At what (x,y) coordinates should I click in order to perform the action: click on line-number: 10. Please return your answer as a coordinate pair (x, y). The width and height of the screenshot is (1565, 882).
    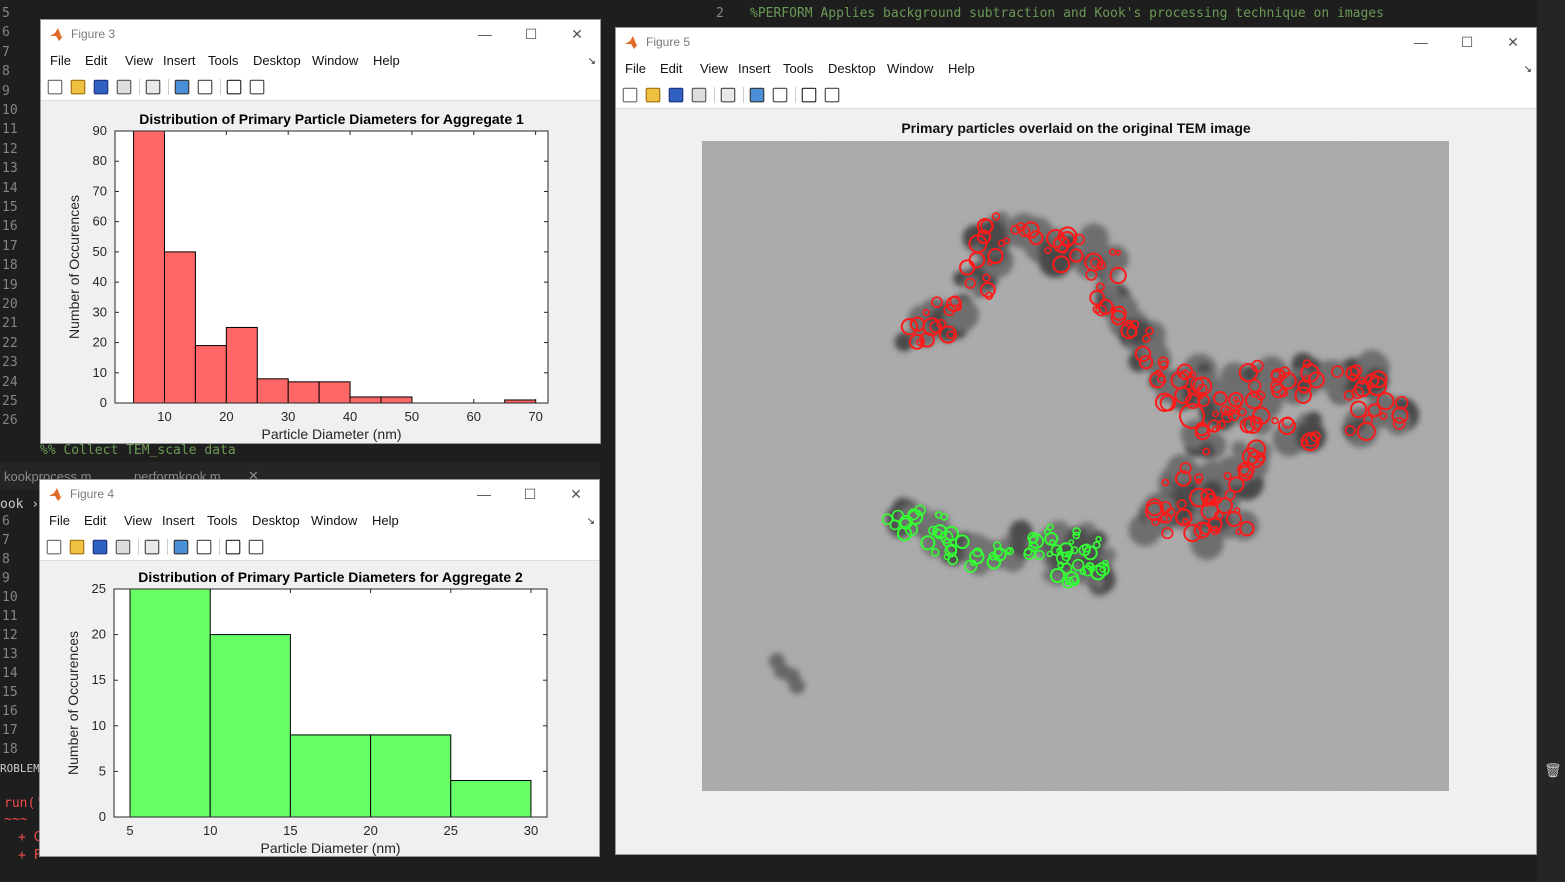
    Looking at the image, I should click on (10, 110).